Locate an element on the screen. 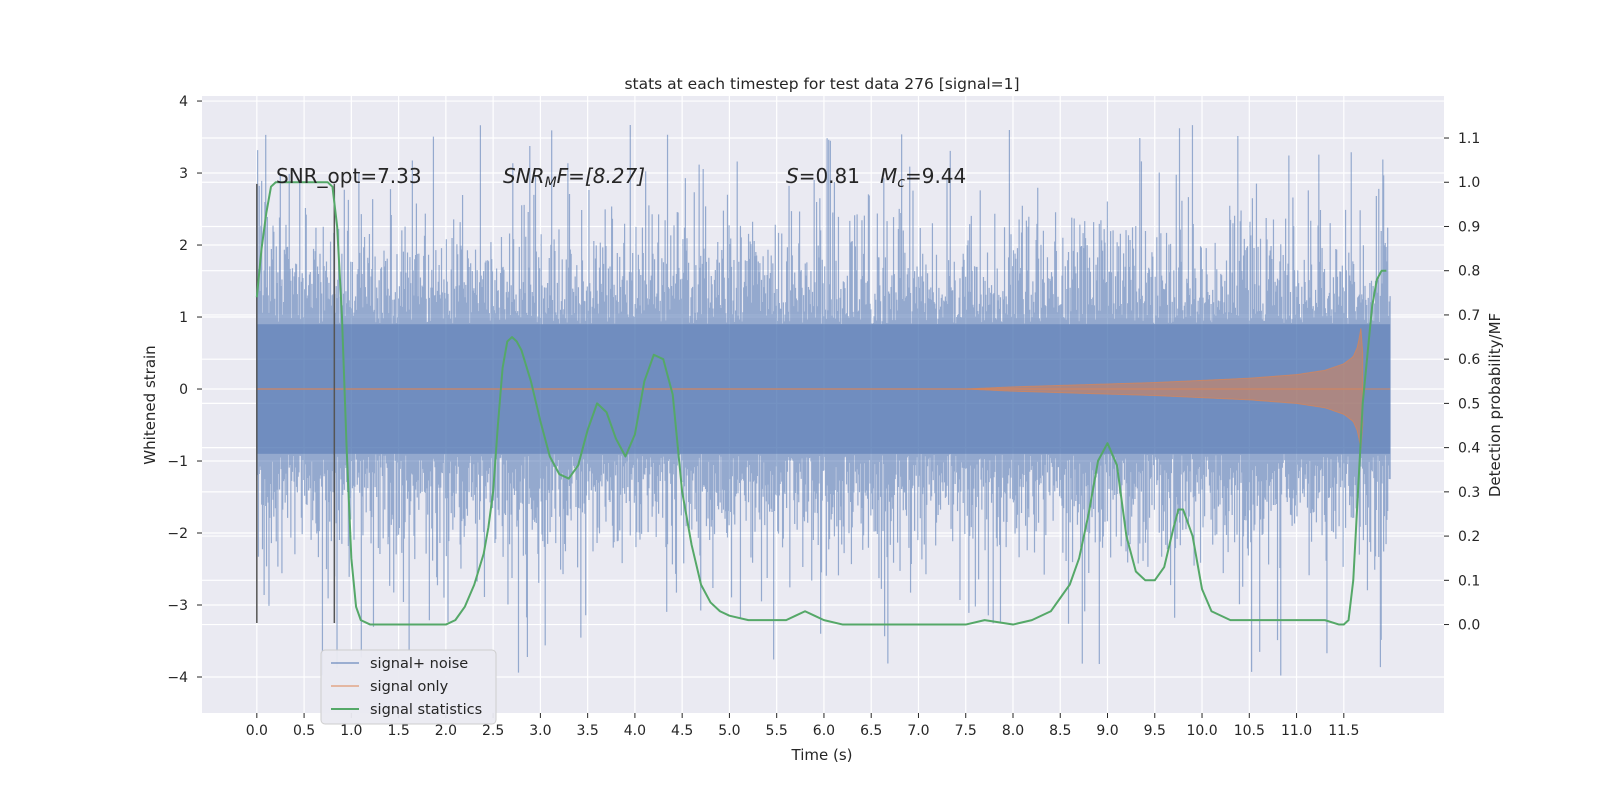 The width and height of the screenshot is (1600, 800). x-tick-label: 1.0 is located at coordinates (351, 731).